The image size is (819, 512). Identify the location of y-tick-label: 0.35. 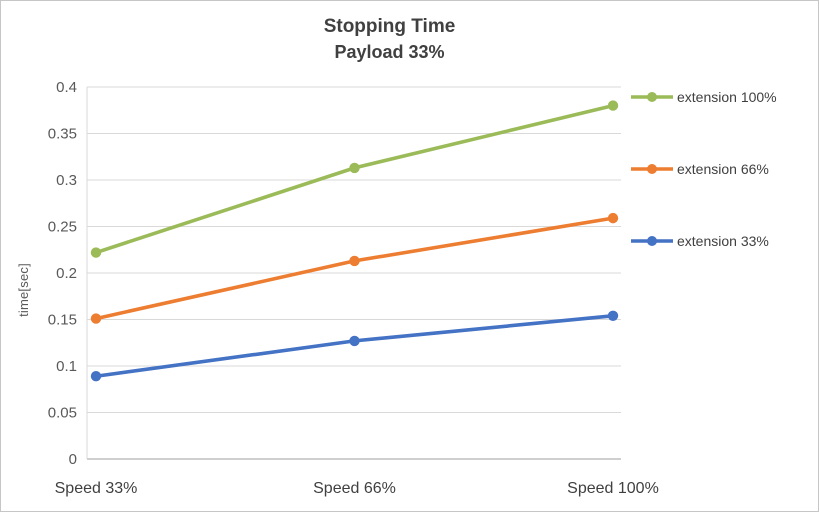
(62, 134).